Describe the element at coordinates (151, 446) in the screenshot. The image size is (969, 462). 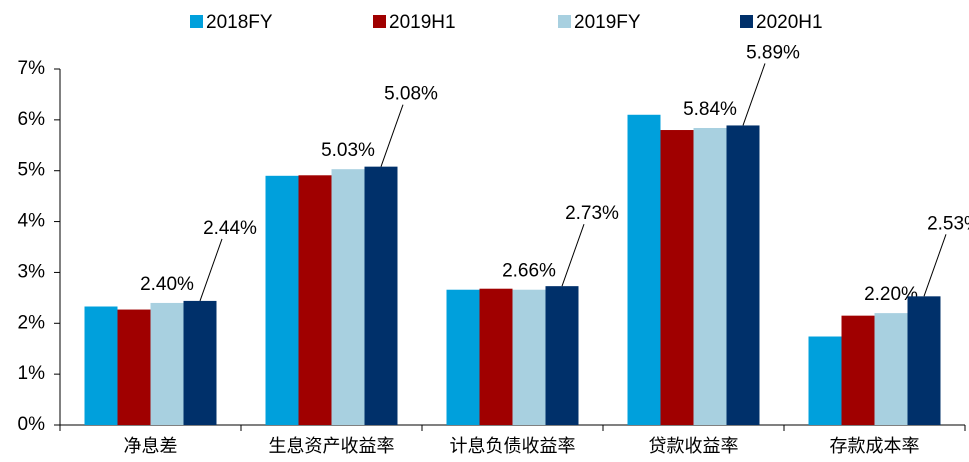
I see `x-tick-label: 净息差` at that location.